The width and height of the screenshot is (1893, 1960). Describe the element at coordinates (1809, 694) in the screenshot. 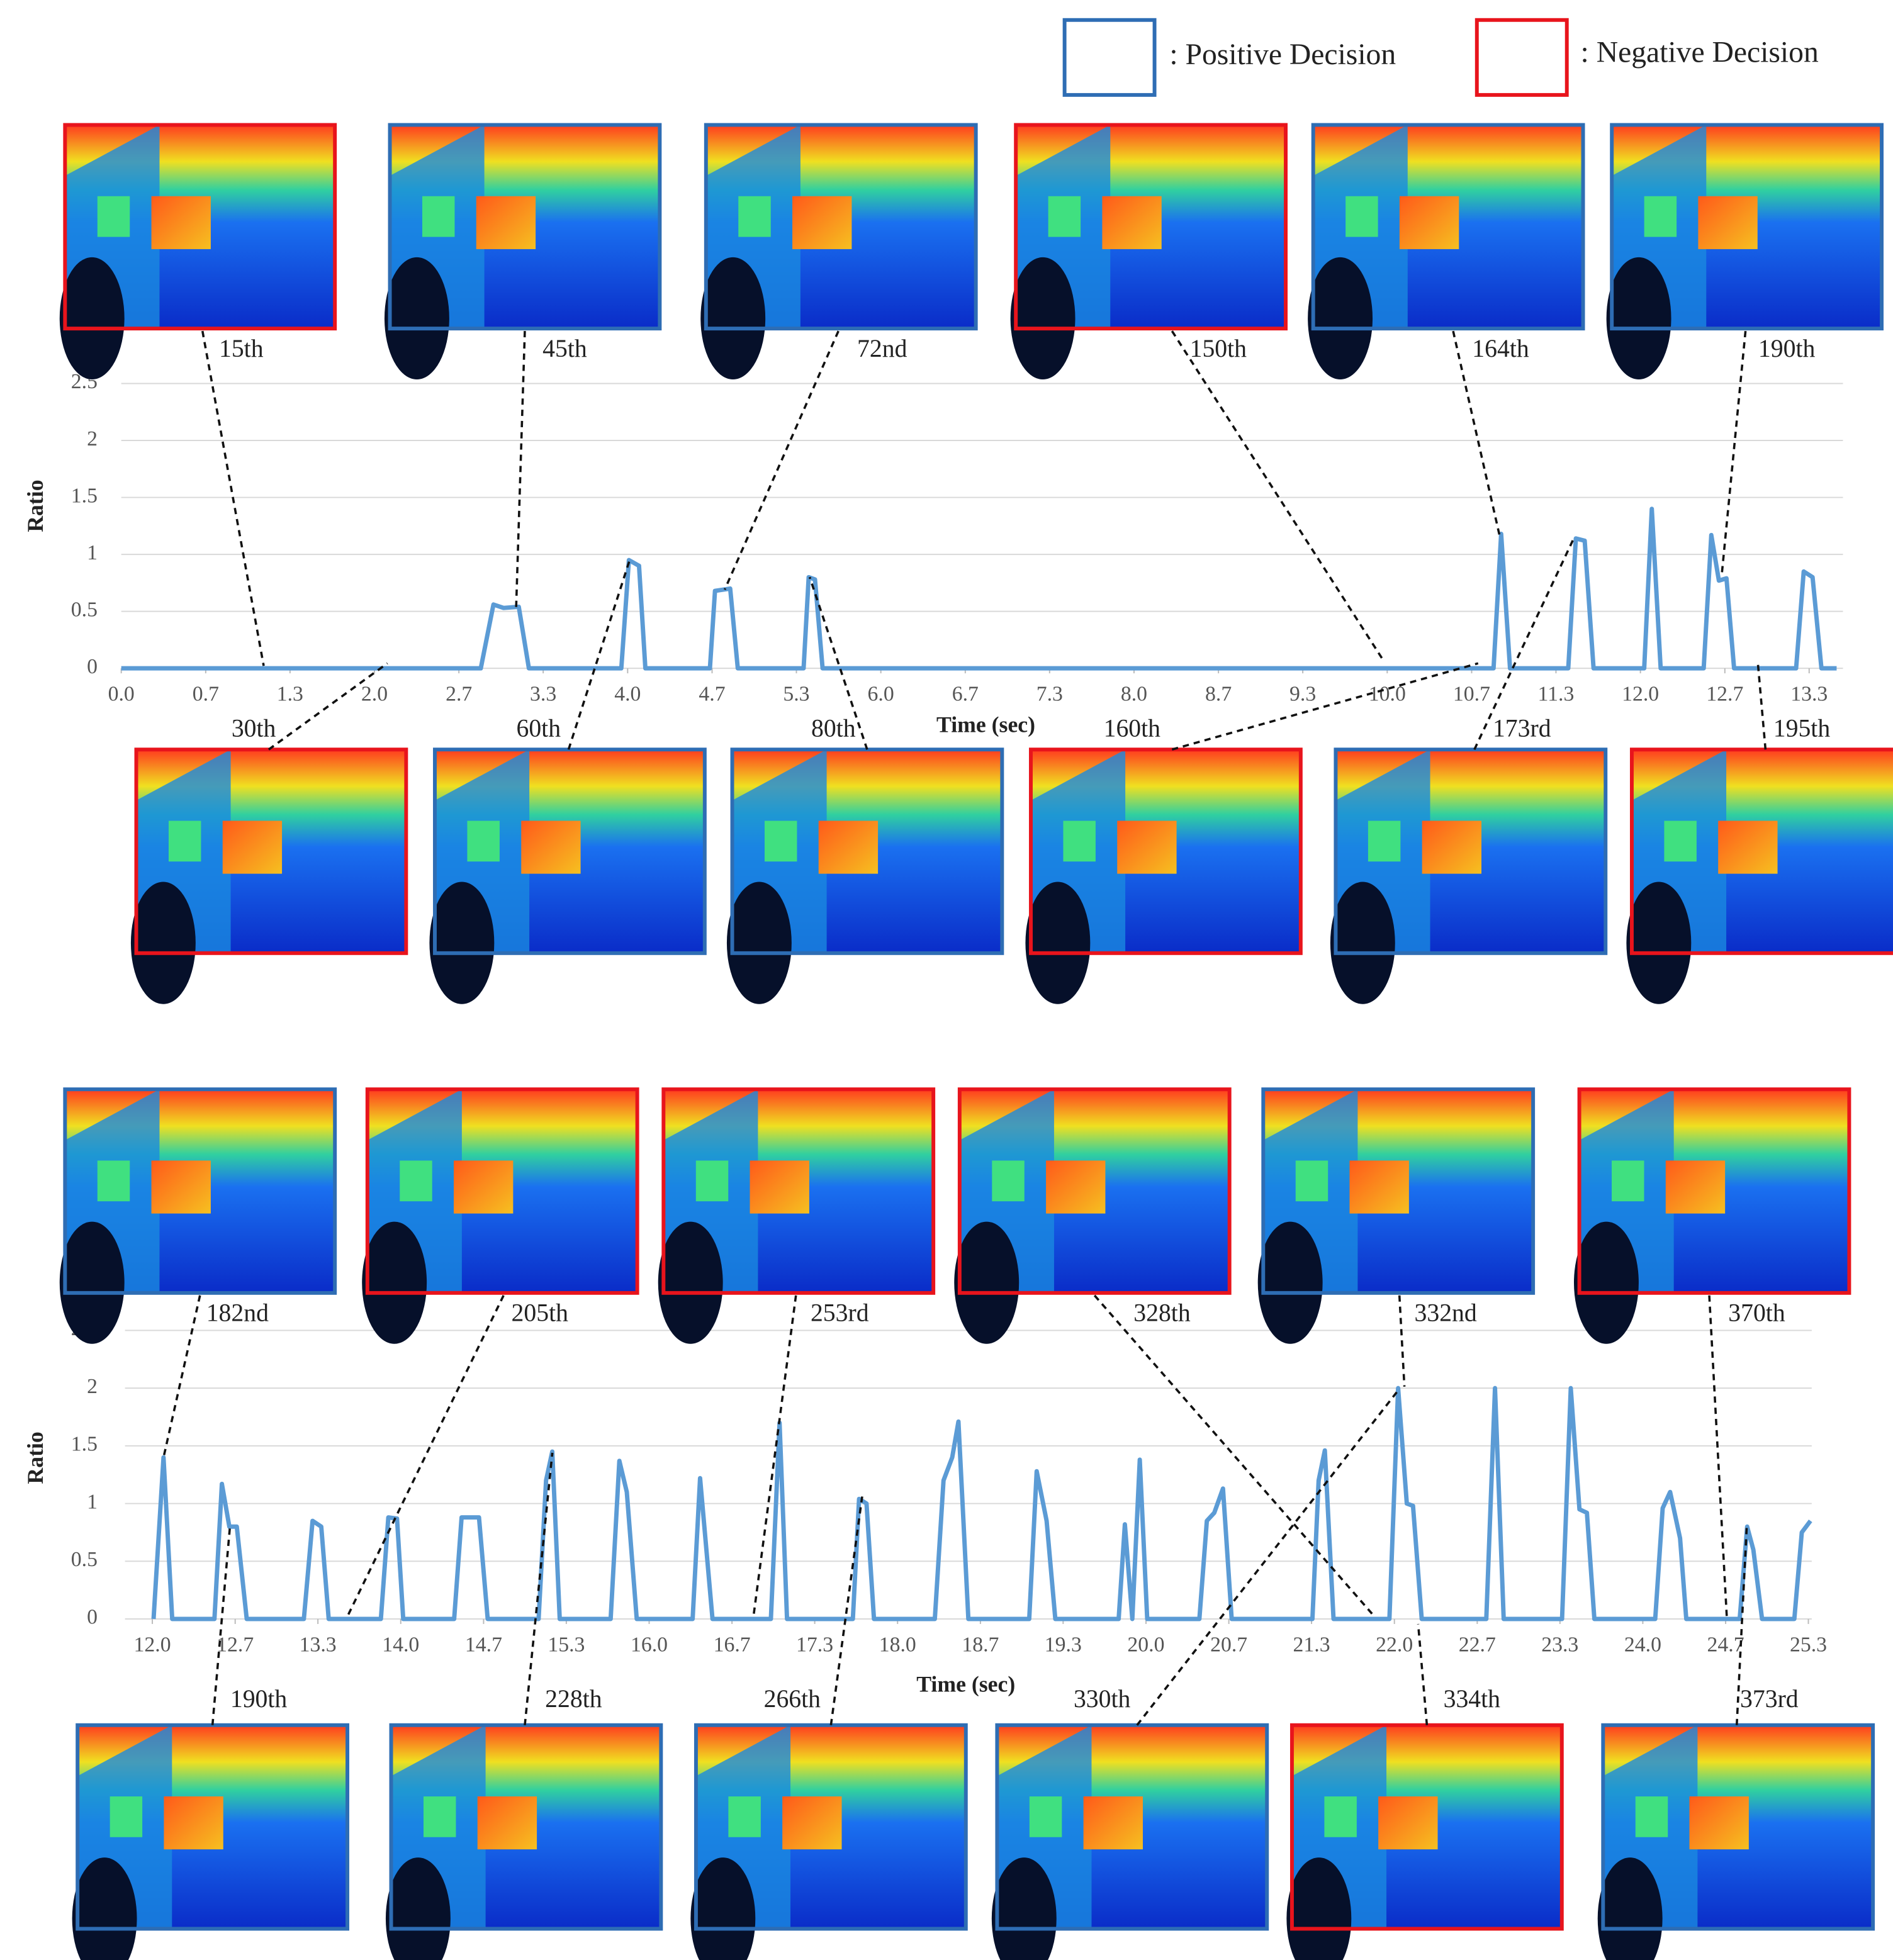

I see `x-tick-label: 13.3` at that location.